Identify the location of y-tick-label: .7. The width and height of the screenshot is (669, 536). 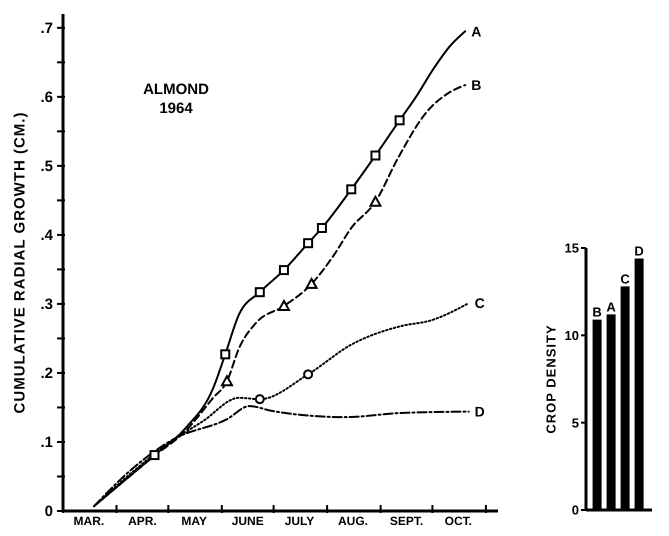
(46, 28).